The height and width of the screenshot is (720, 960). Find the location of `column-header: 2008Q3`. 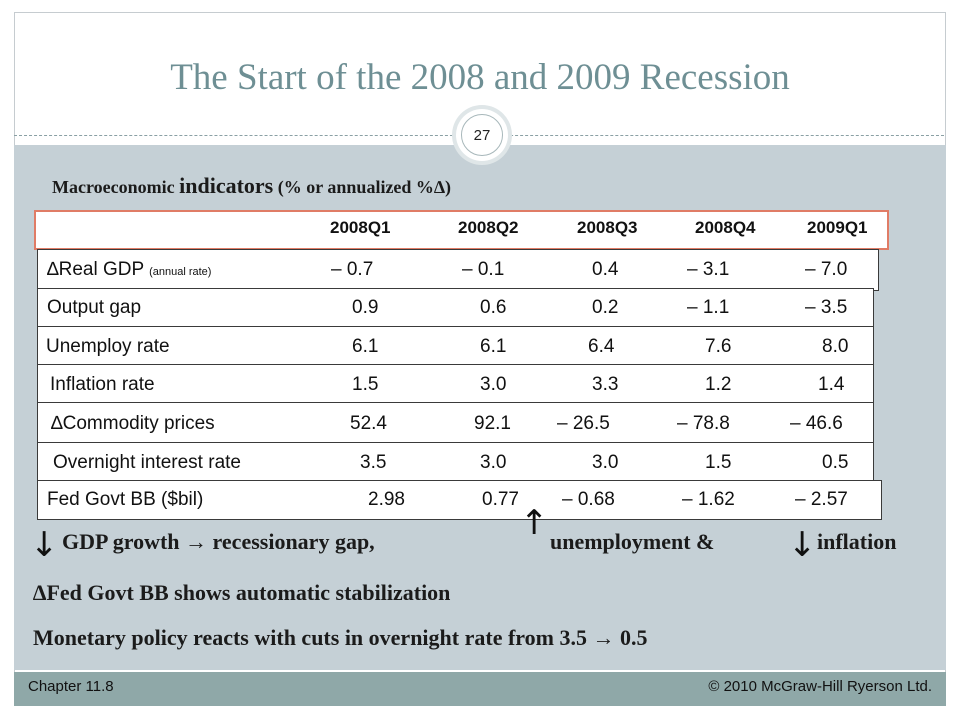

column-header: 2008Q3 is located at coordinates (607, 227).